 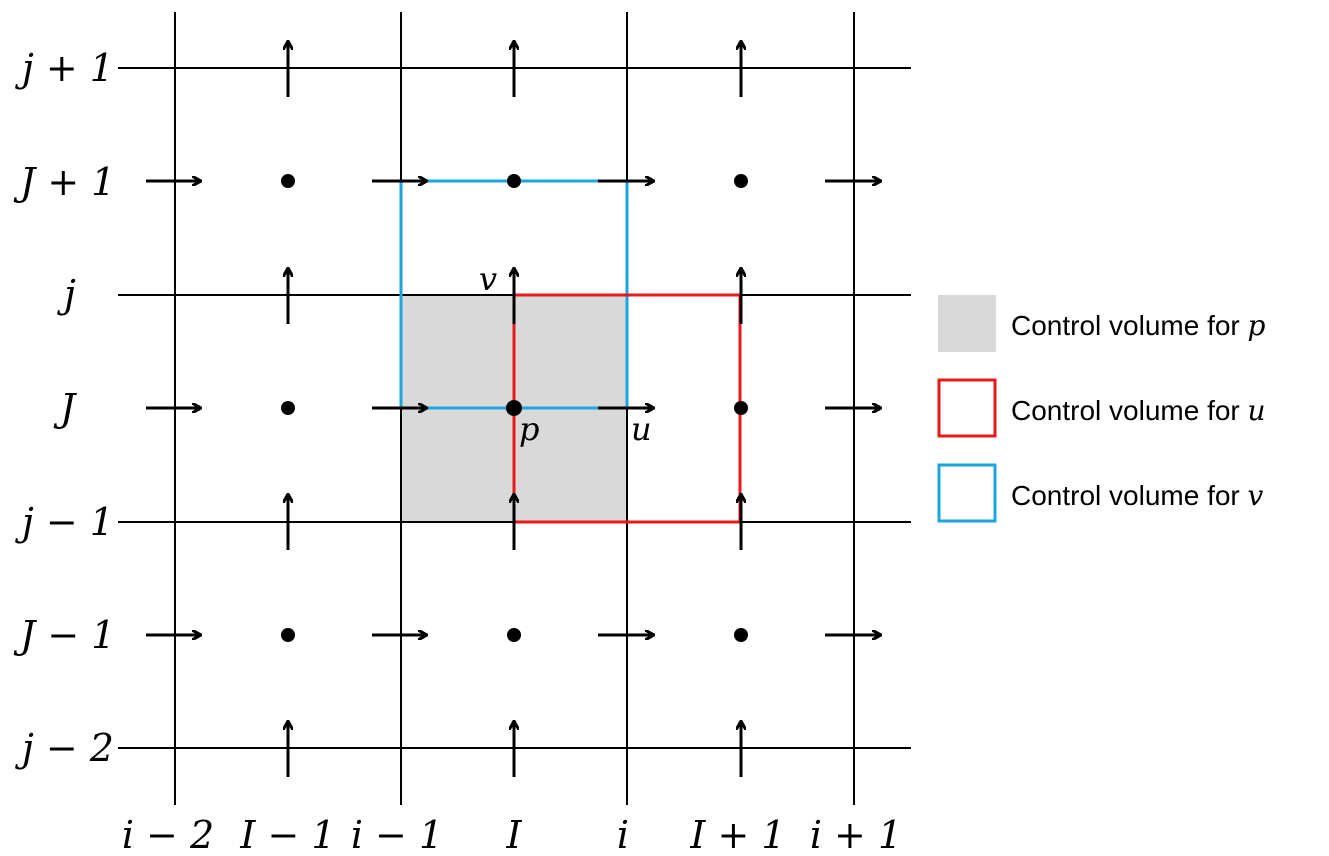 I want to click on legend-label-v: Control volume for v, so click(x=1137, y=495).